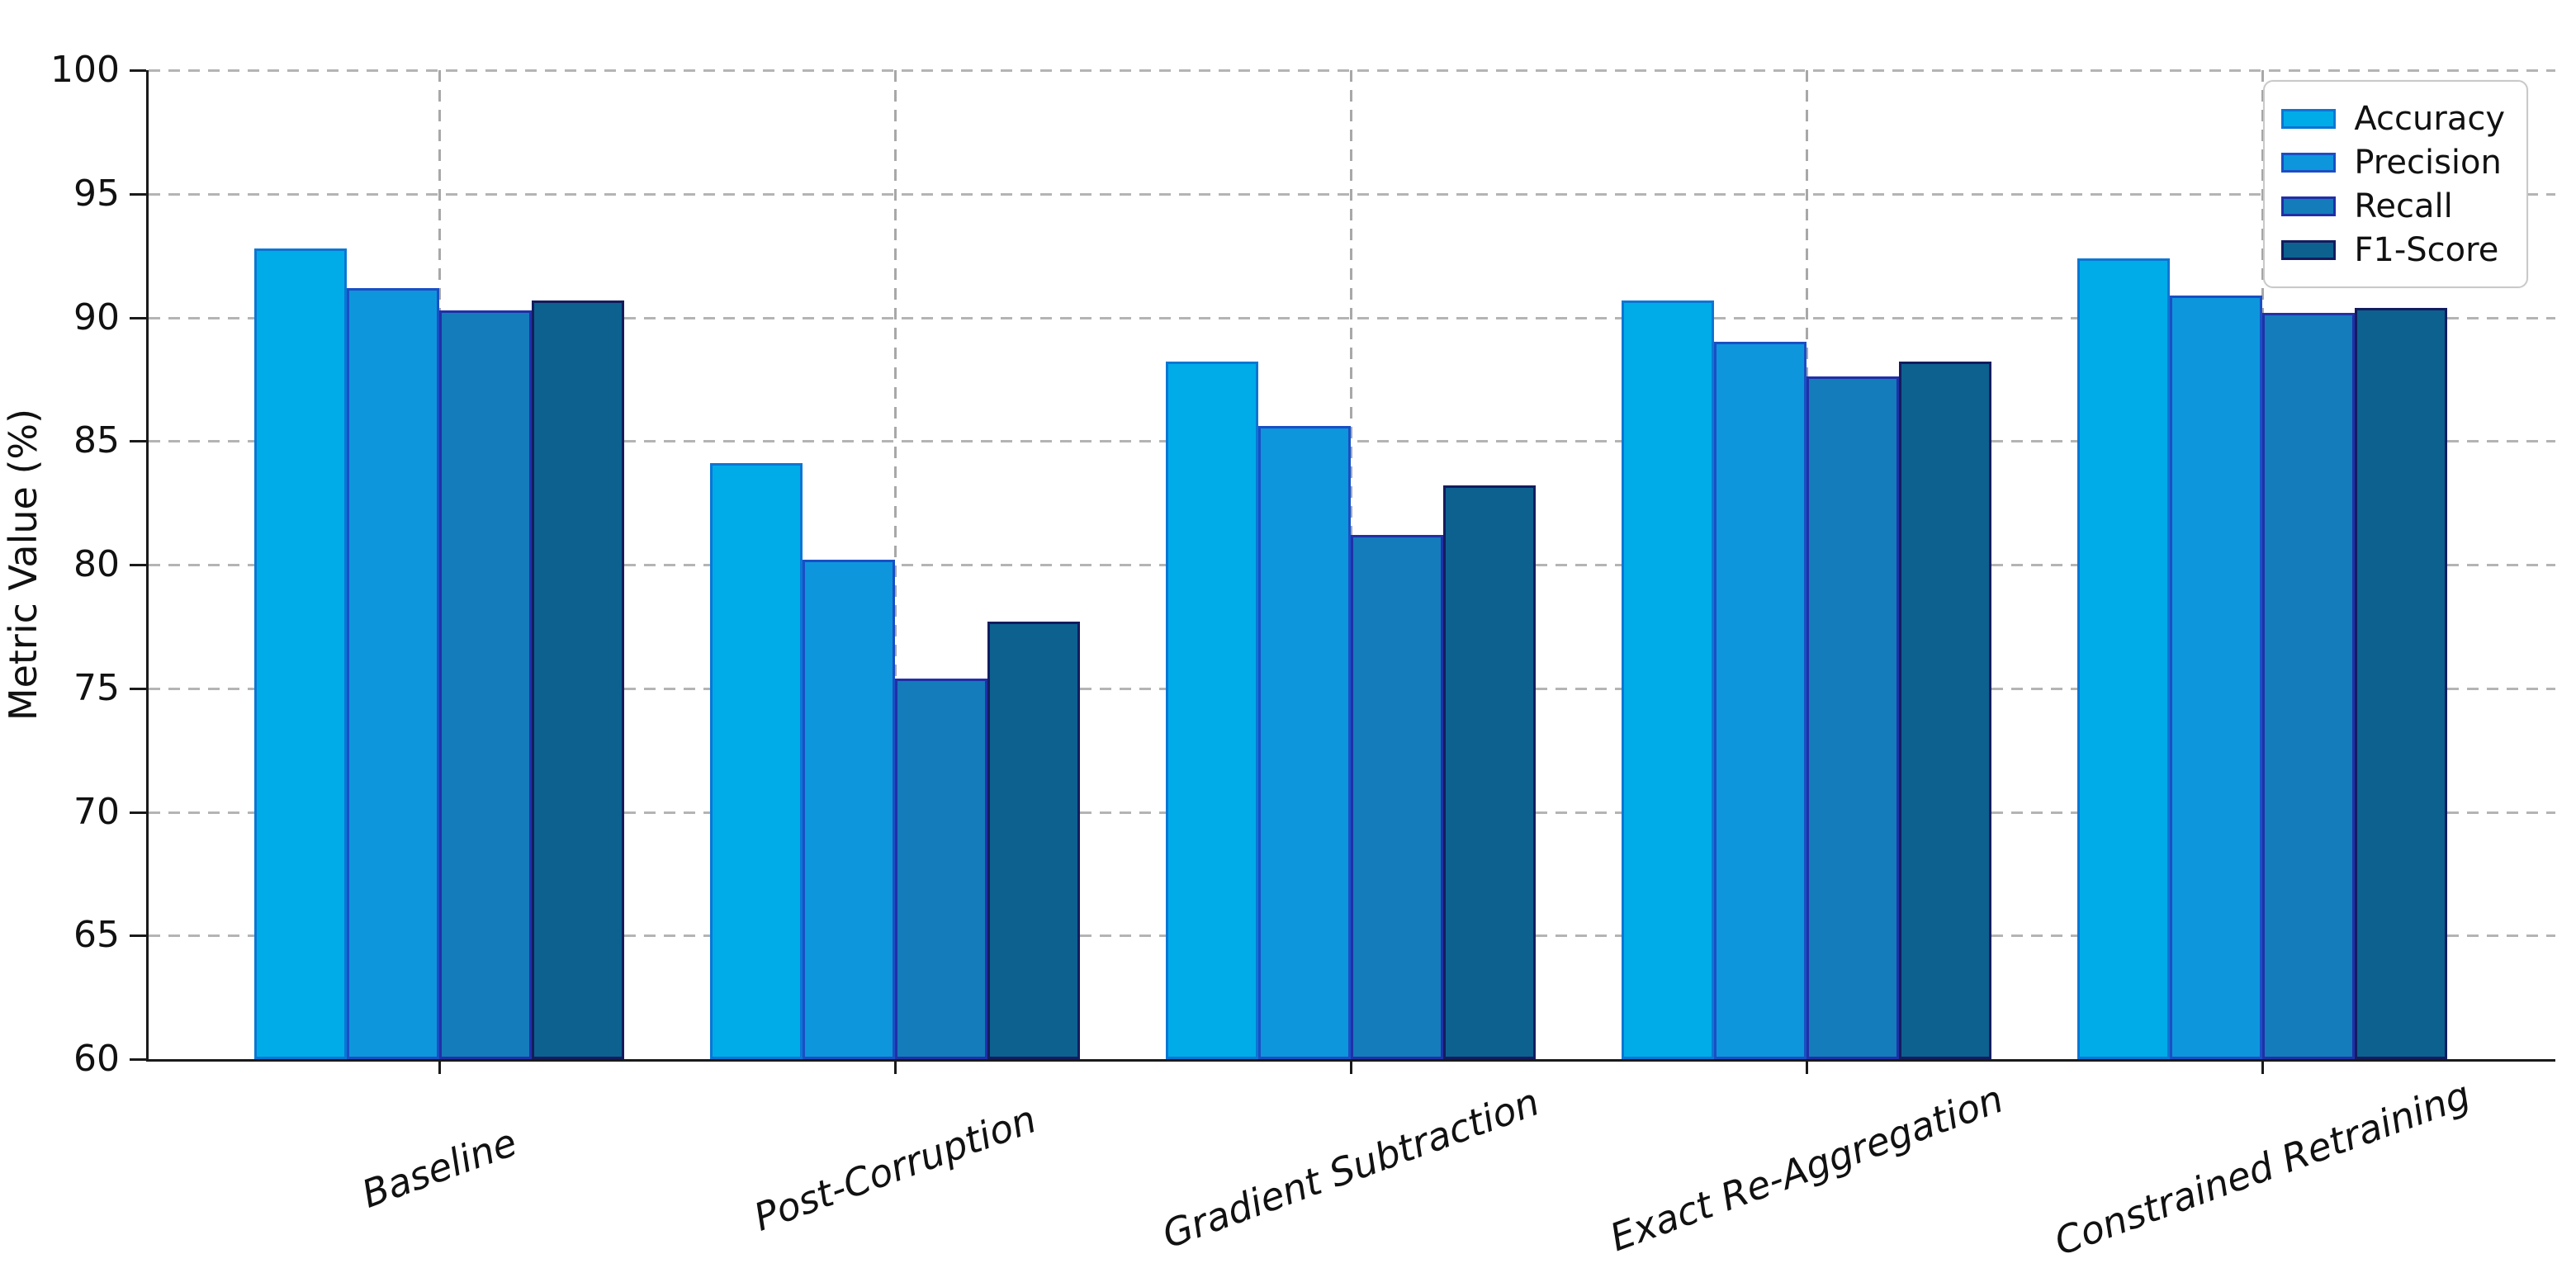 The height and width of the screenshot is (1268, 2576). Describe the element at coordinates (1945, 711) in the screenshot. I see `bar-exact-re-aggregation-f1-score` at that location.